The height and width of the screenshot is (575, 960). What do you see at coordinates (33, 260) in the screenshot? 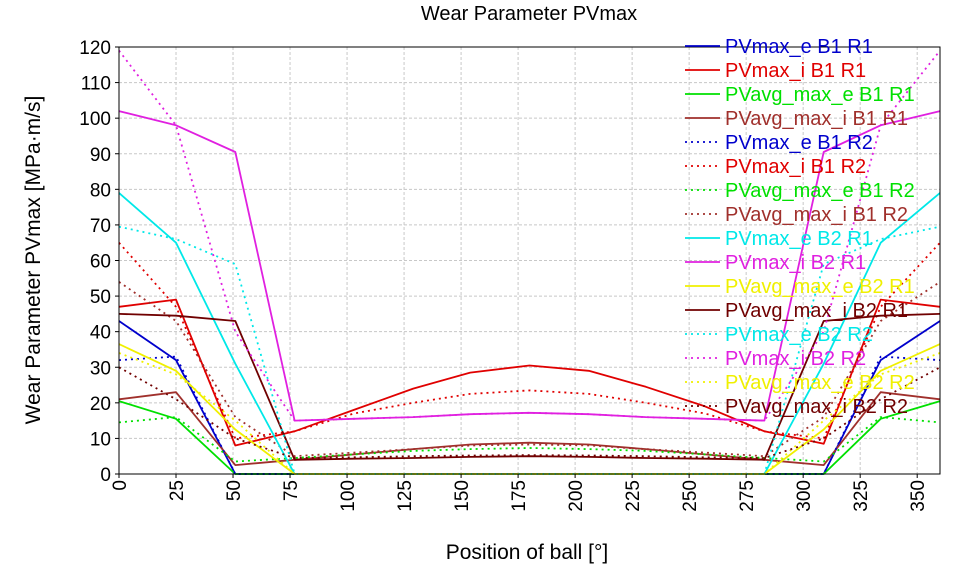
I see `y-axis-label: Wear Parameter PVmax [MPa·m/s]` at bounding box center [33, 260].